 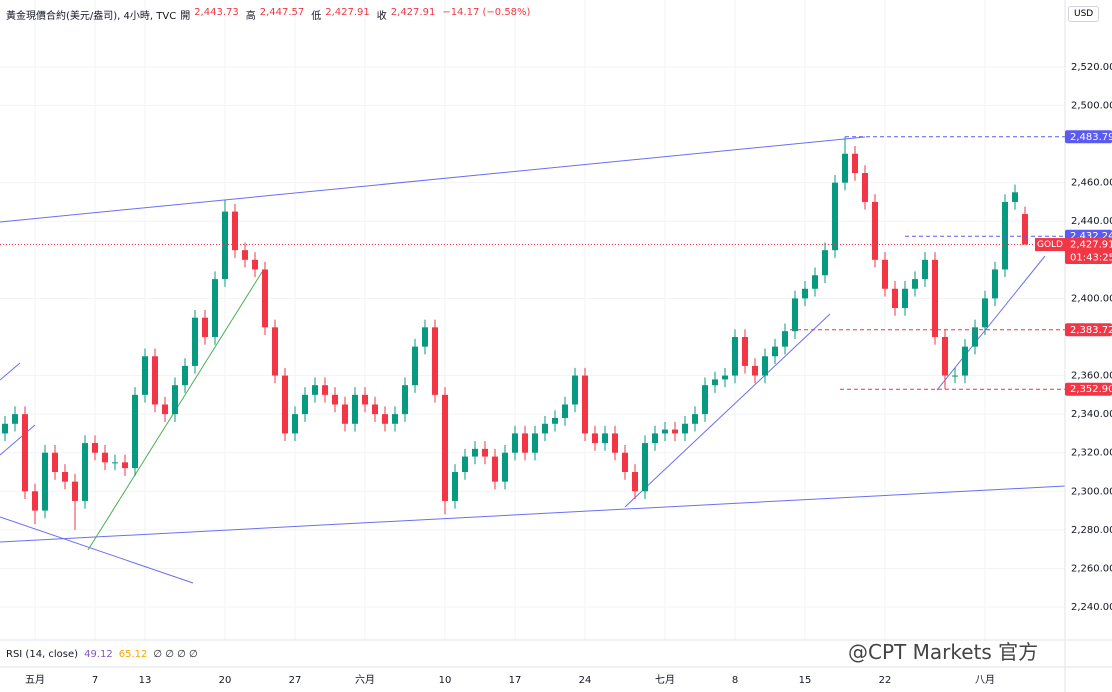 I want to click on change: −14.17 (−0.58%), so click(x=486, y=12).